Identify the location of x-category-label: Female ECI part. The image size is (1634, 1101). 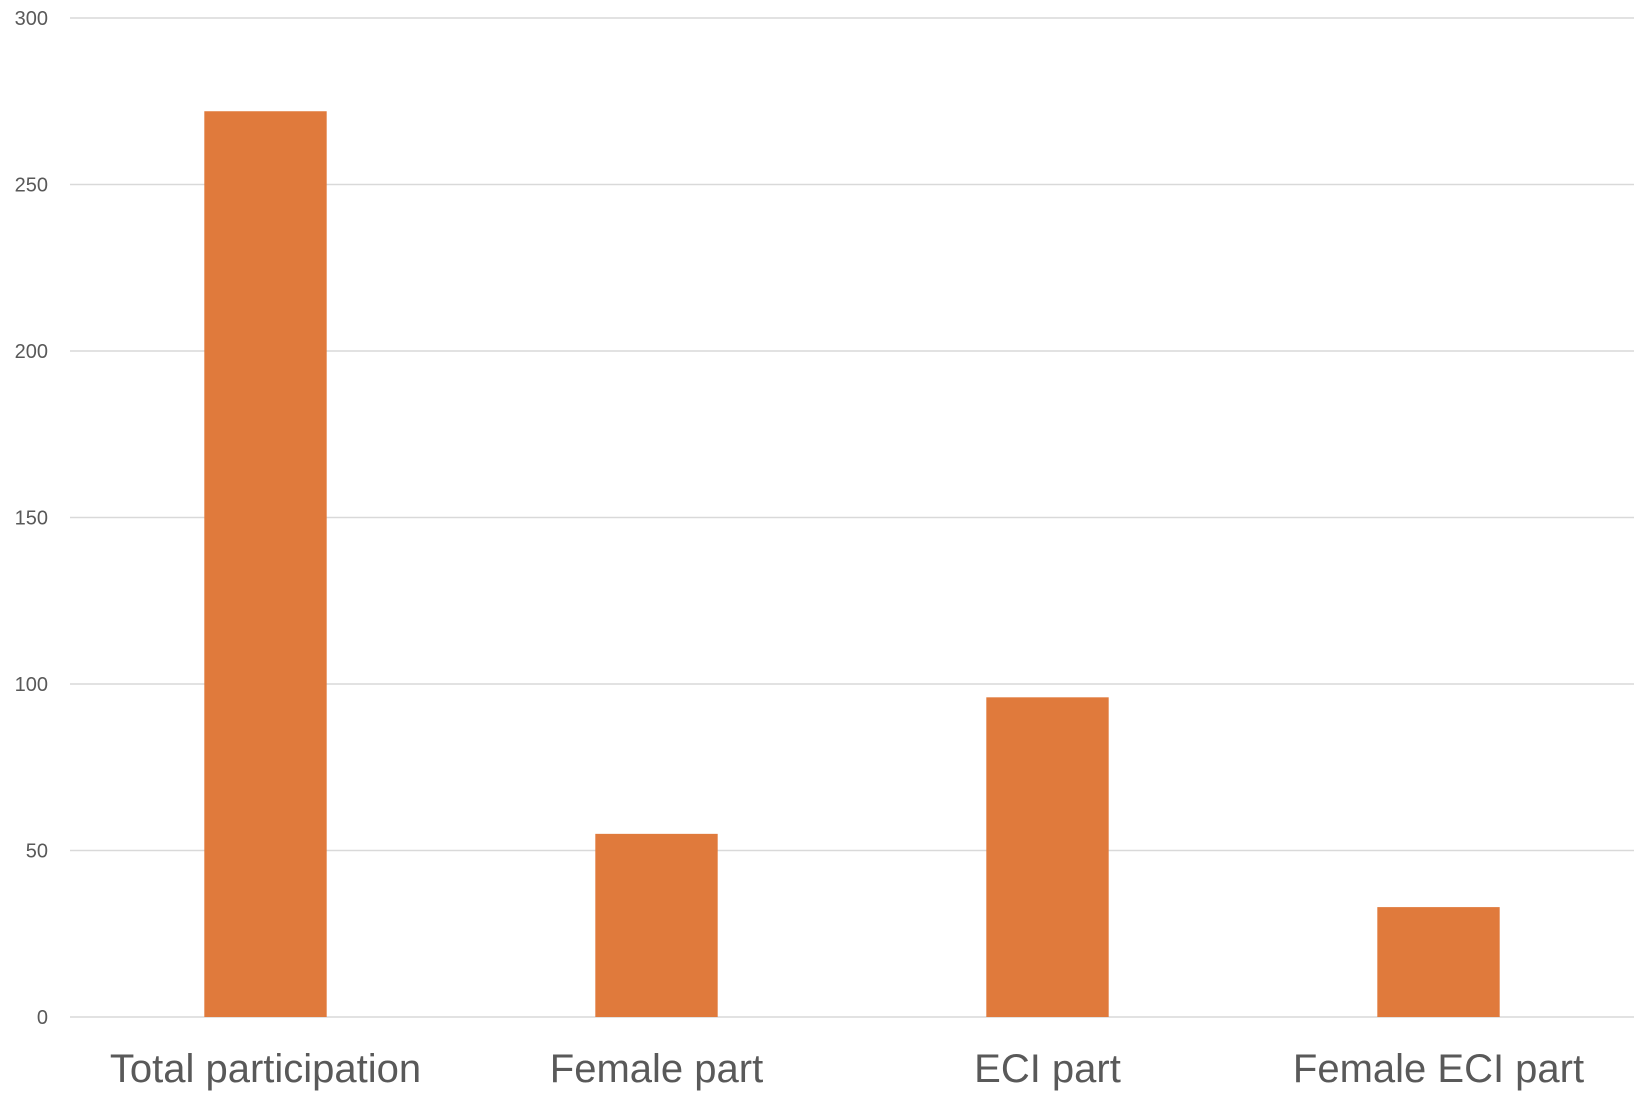
(1438, 1069).